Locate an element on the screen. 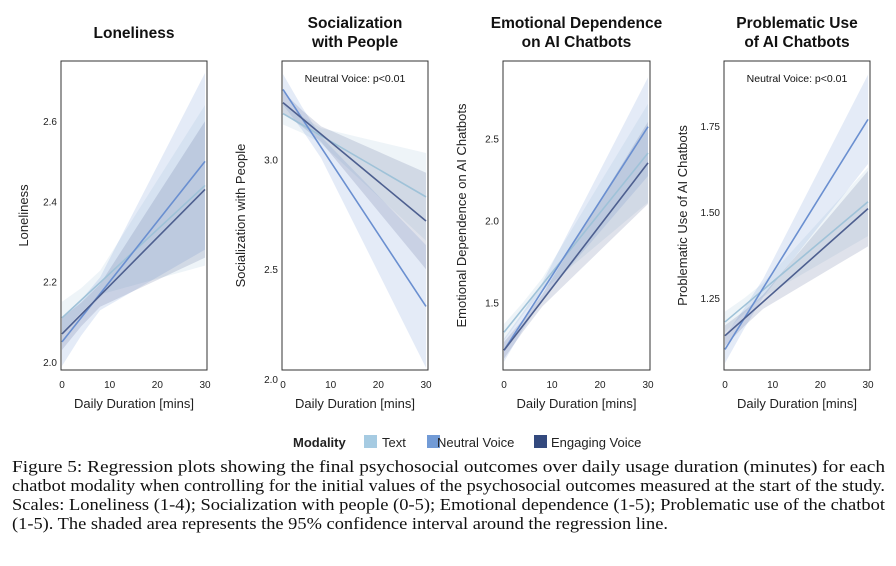 The height and width of the screenshot is (566, 896). y-tick-label: 2.4 is located at coordinates (50, 202).